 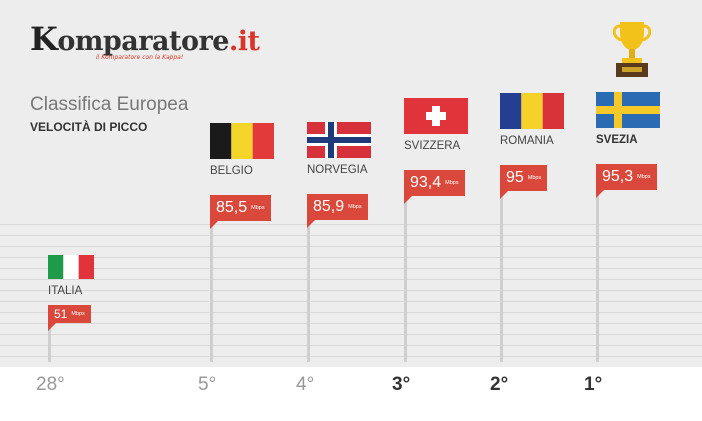 What do you see at coordinates (401, 384) in the screenshot?
I see `rank-label: 3°` at bounding box center [401, 384].